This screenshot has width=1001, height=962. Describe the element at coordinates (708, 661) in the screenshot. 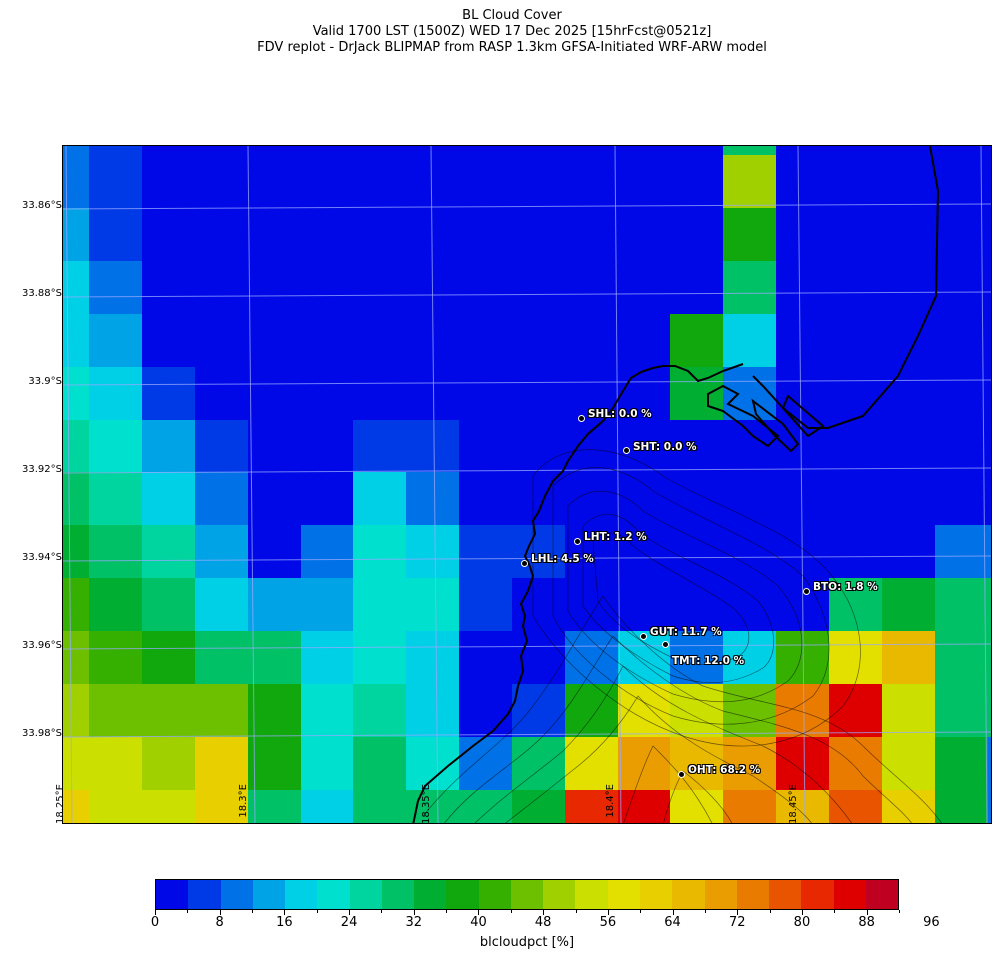

I see `station-label: TMT: 12.0 %` at that location.